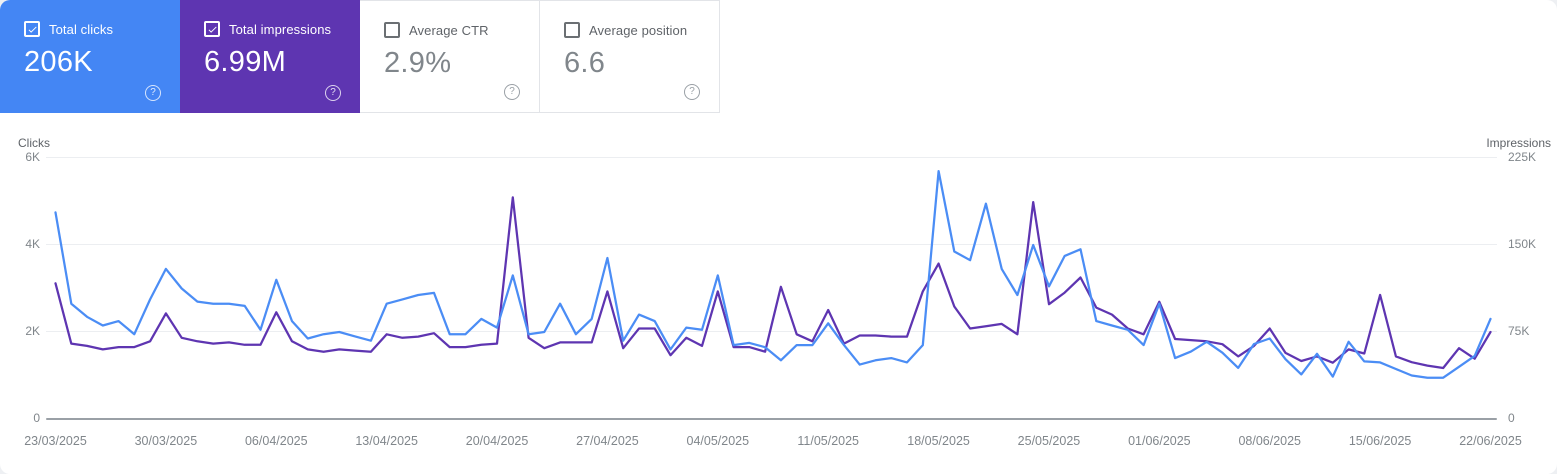  I want to click on total-clicks-card: Total clicks 206K ?, so click(90, 56).